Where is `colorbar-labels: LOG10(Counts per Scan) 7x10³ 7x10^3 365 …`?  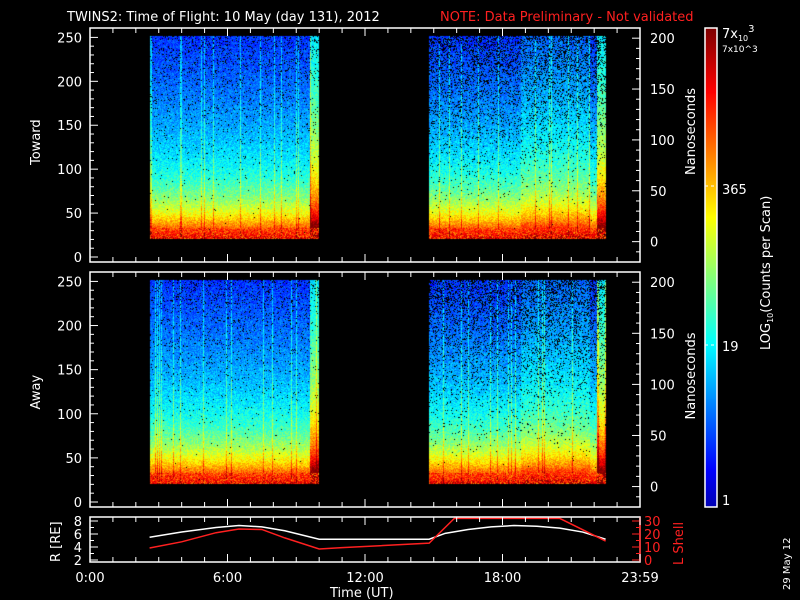 colorbar-labels: LOG10(Counts per Scan) 7x10³ 7x10^3 365 … is located at coordinates (748, 266).